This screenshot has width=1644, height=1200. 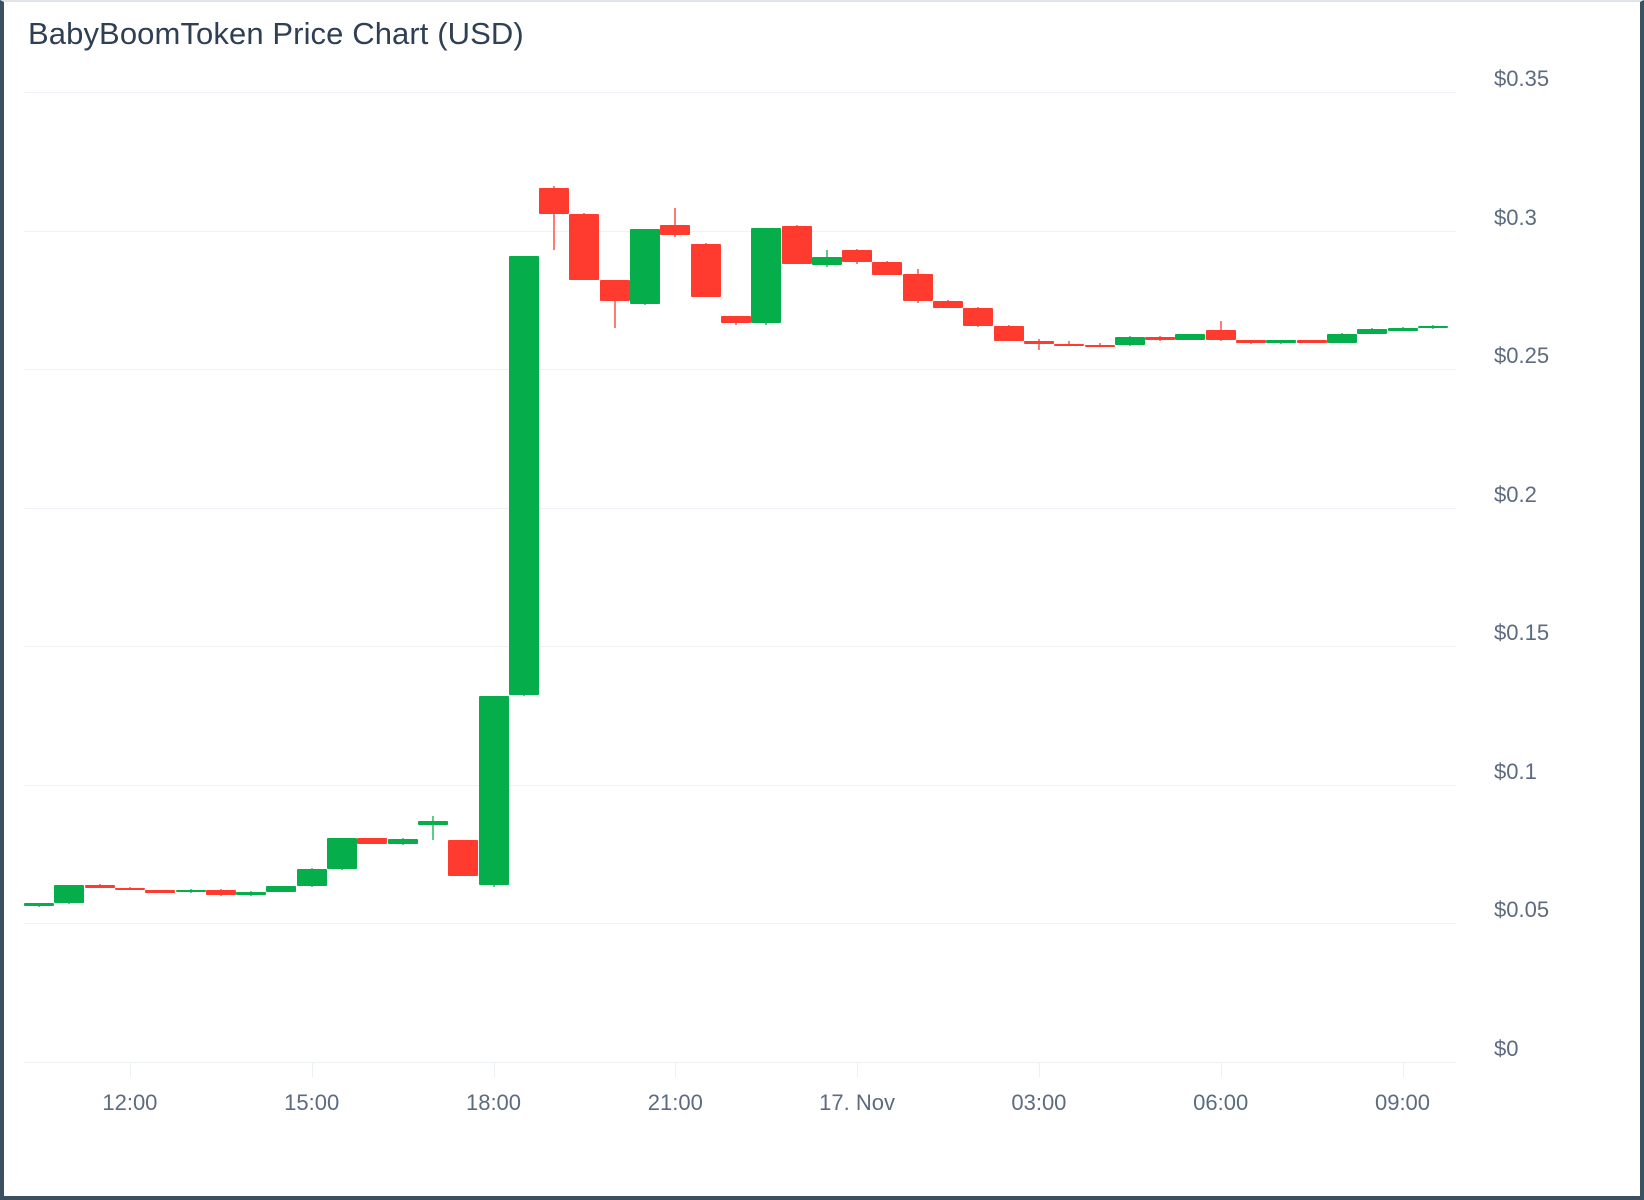 What do you see at coordinates (493, 1102) in the screenshot?
I see `x-axis-tick-label: 18:00` at bounding box center [493, 1102].